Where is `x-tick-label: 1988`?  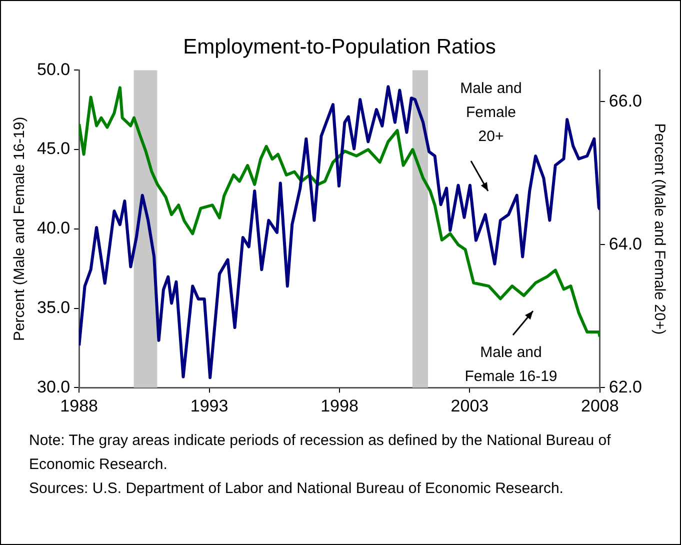
x-tick-label: 1988 is located at coordinates (79, 406).